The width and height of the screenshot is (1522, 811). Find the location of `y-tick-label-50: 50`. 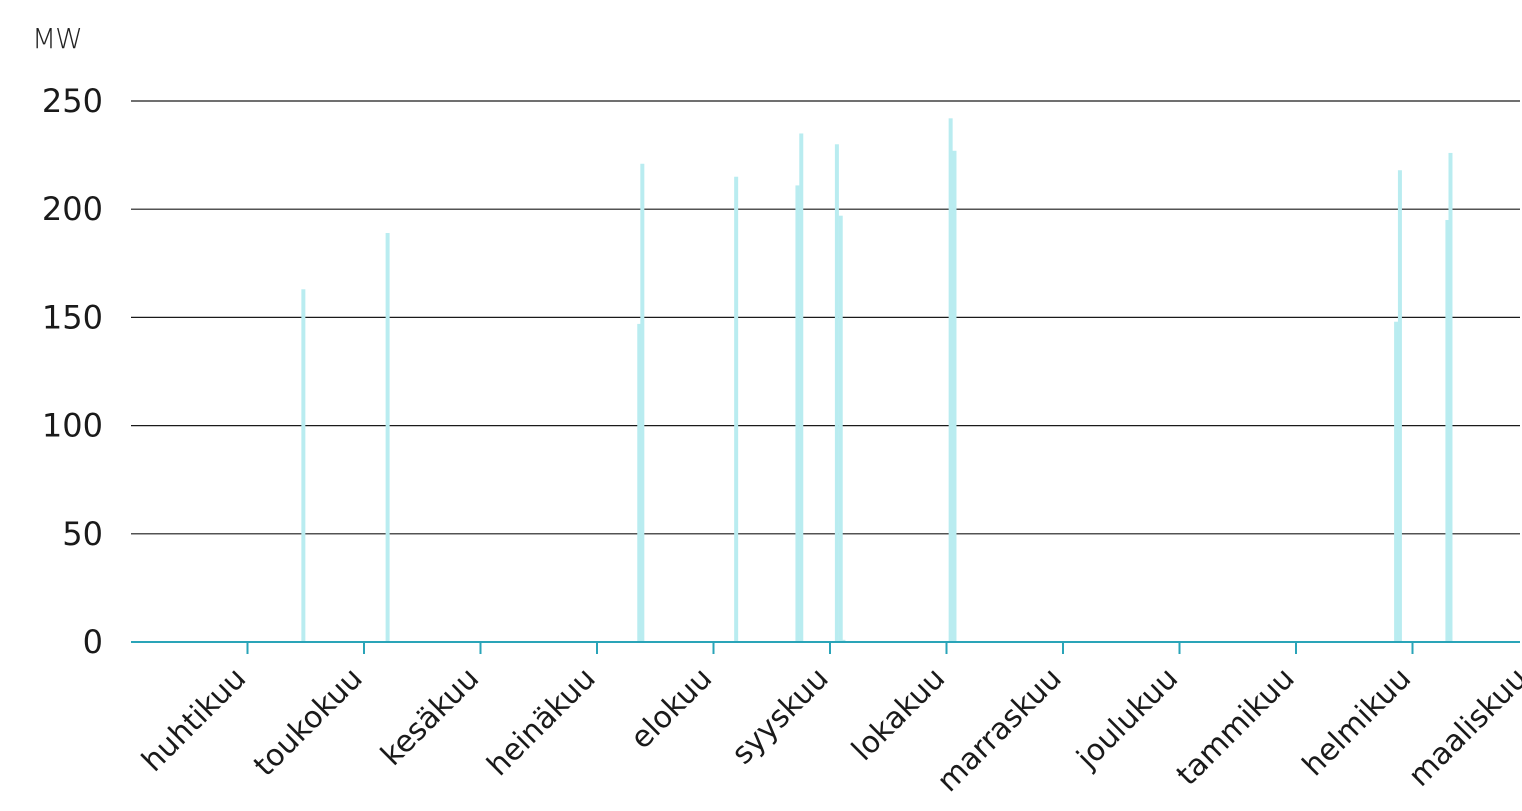

y-tick-label-50: 50 is located at coordinates (82, 534).